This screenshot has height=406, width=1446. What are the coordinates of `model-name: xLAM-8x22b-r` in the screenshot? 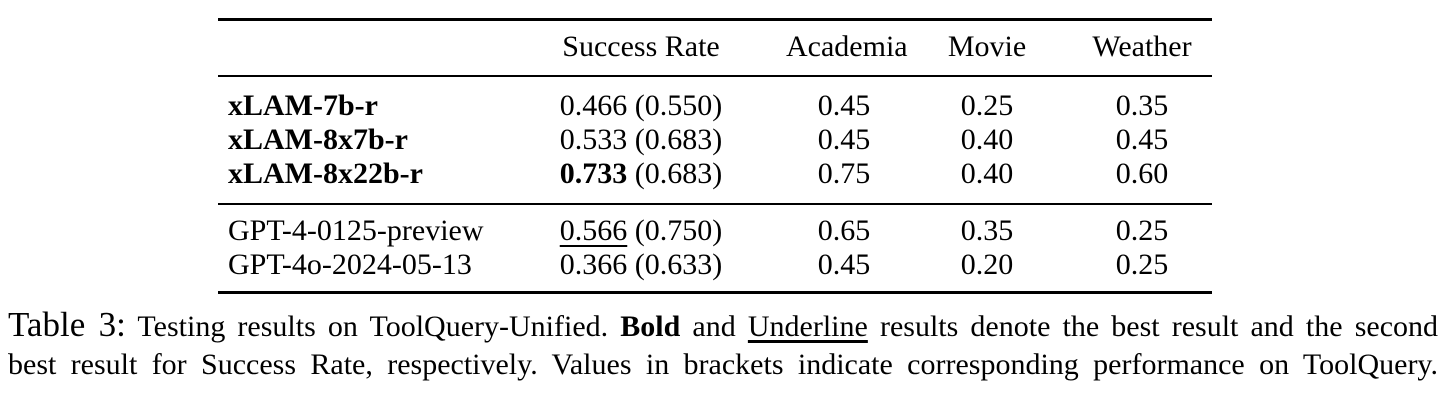 It's located at (325, 173).